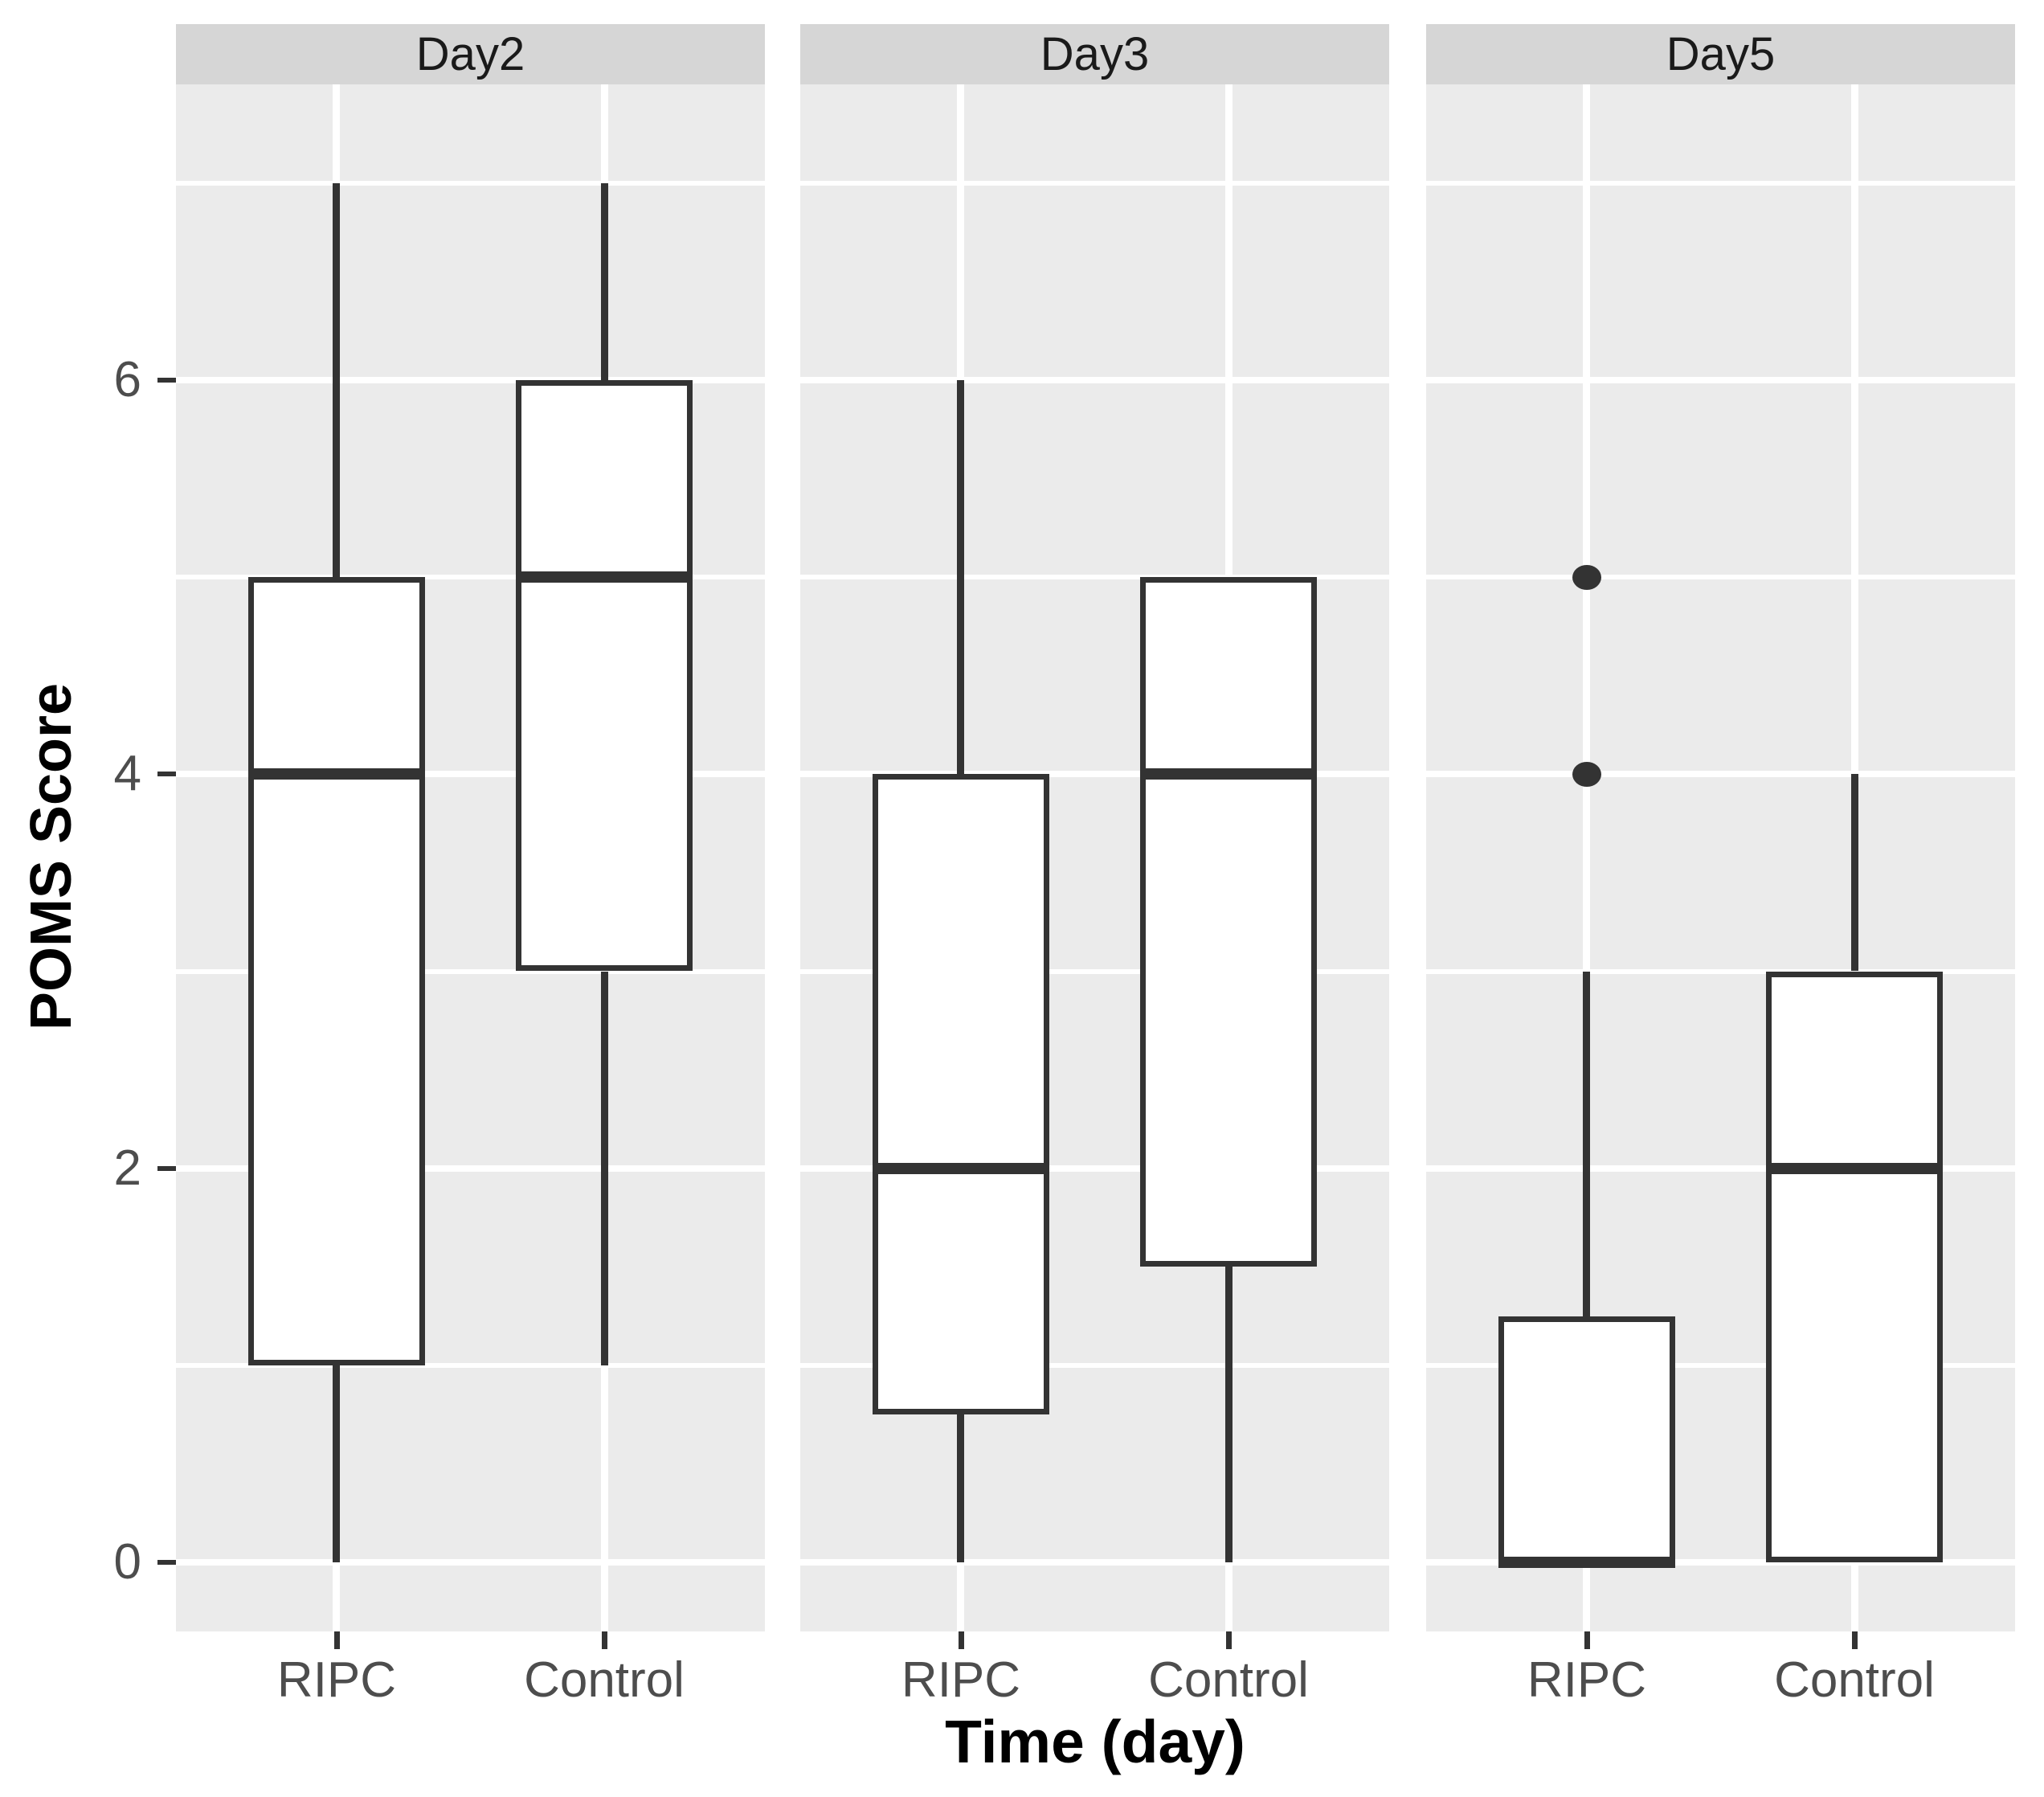  Describe the element at coordinates (127, 773) in the screenshot. I see `y-tick-label-4: 4` at that location.